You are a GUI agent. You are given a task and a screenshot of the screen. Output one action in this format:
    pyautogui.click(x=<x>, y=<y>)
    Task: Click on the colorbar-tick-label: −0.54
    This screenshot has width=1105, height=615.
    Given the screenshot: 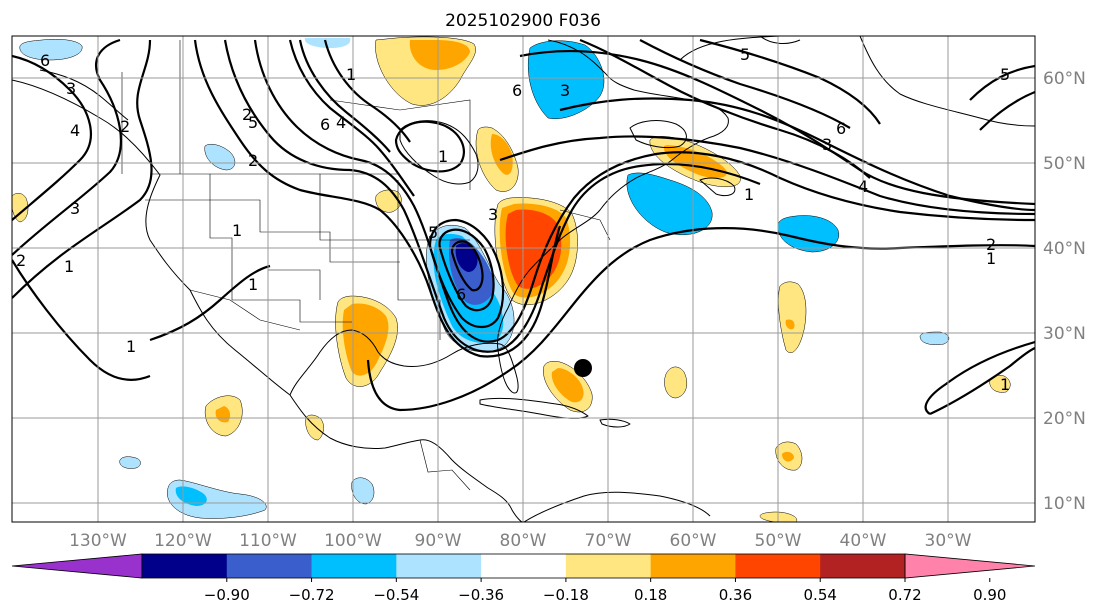 What is the action you would take?
    pyautogui.click(x=396, y=595)
    